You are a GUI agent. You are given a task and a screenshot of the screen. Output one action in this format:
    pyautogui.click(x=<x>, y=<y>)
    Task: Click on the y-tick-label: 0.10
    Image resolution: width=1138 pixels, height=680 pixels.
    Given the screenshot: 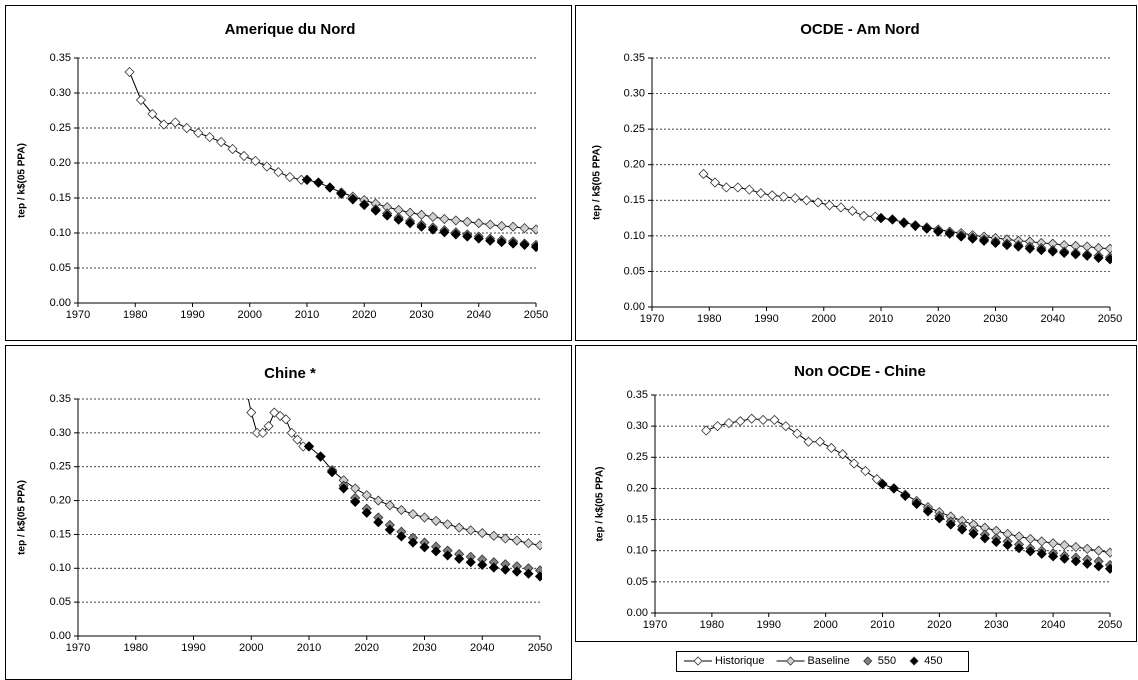 What is the action you would take?
    pyautogui.click(x=634, y=236)
    